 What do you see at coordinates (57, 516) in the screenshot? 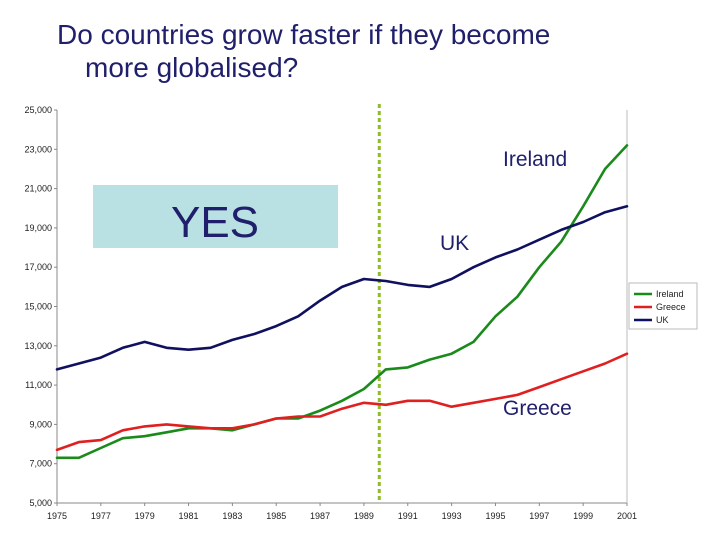
I see `x-tick-label: 1975` at bounding box center [57, 516].